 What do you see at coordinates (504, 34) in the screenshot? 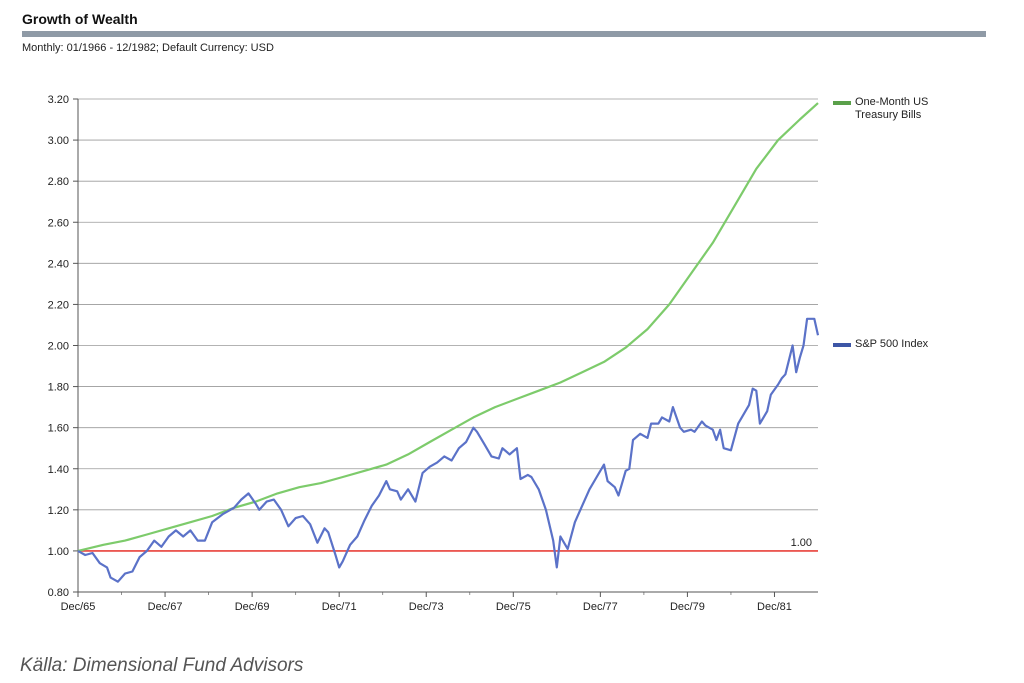
I see `title-divider` at bounding box center [504, 34].